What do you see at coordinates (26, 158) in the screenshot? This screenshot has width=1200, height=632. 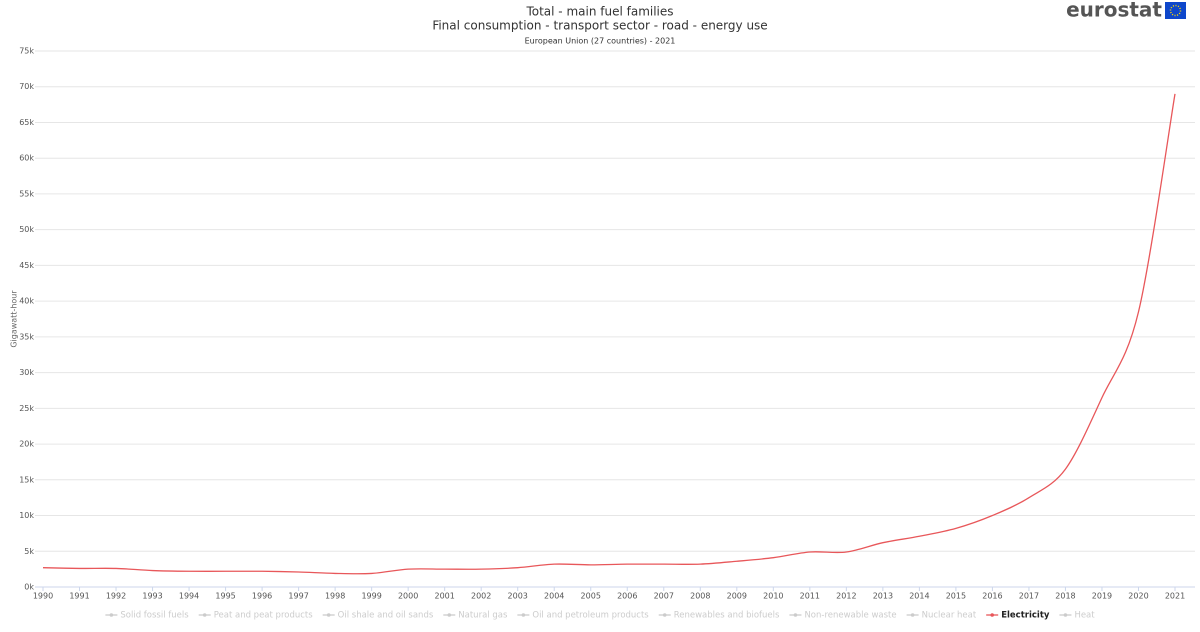 I see `y-tick-label: 60k` at bounding box center [26, 158].